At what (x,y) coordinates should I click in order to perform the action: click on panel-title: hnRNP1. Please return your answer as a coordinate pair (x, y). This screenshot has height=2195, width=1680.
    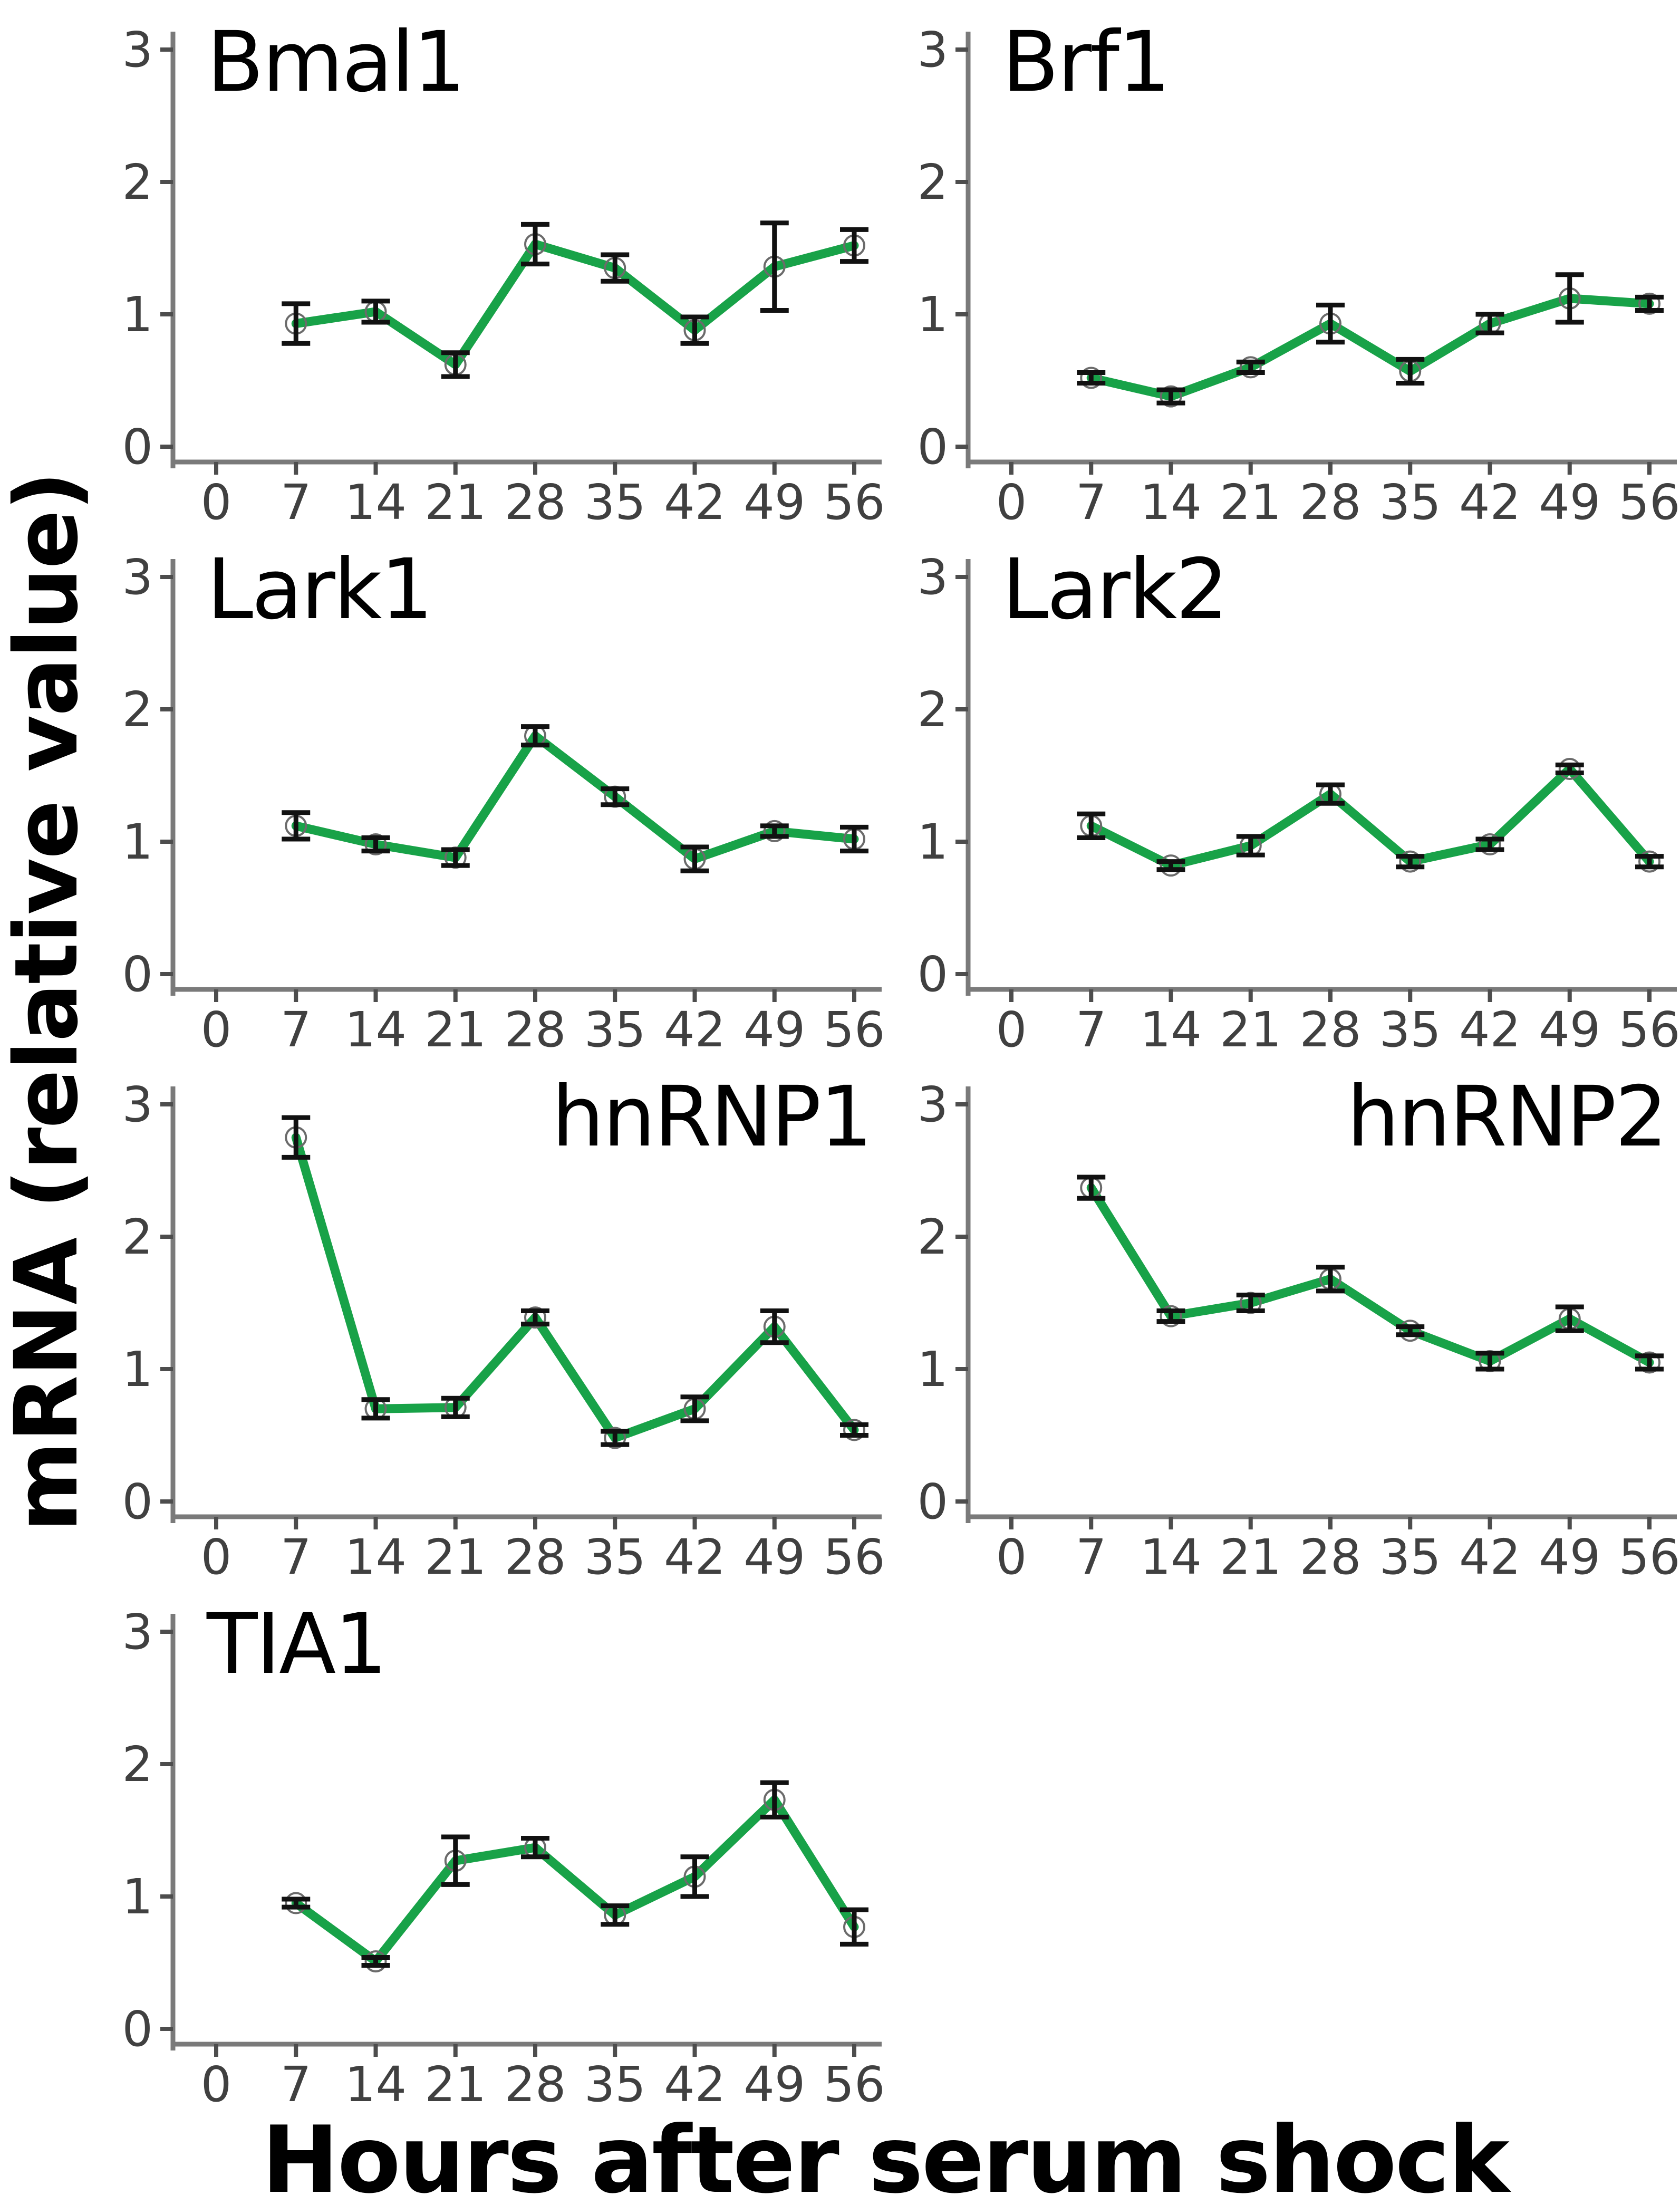
    Looking at the image, I should click on (711, 1117).